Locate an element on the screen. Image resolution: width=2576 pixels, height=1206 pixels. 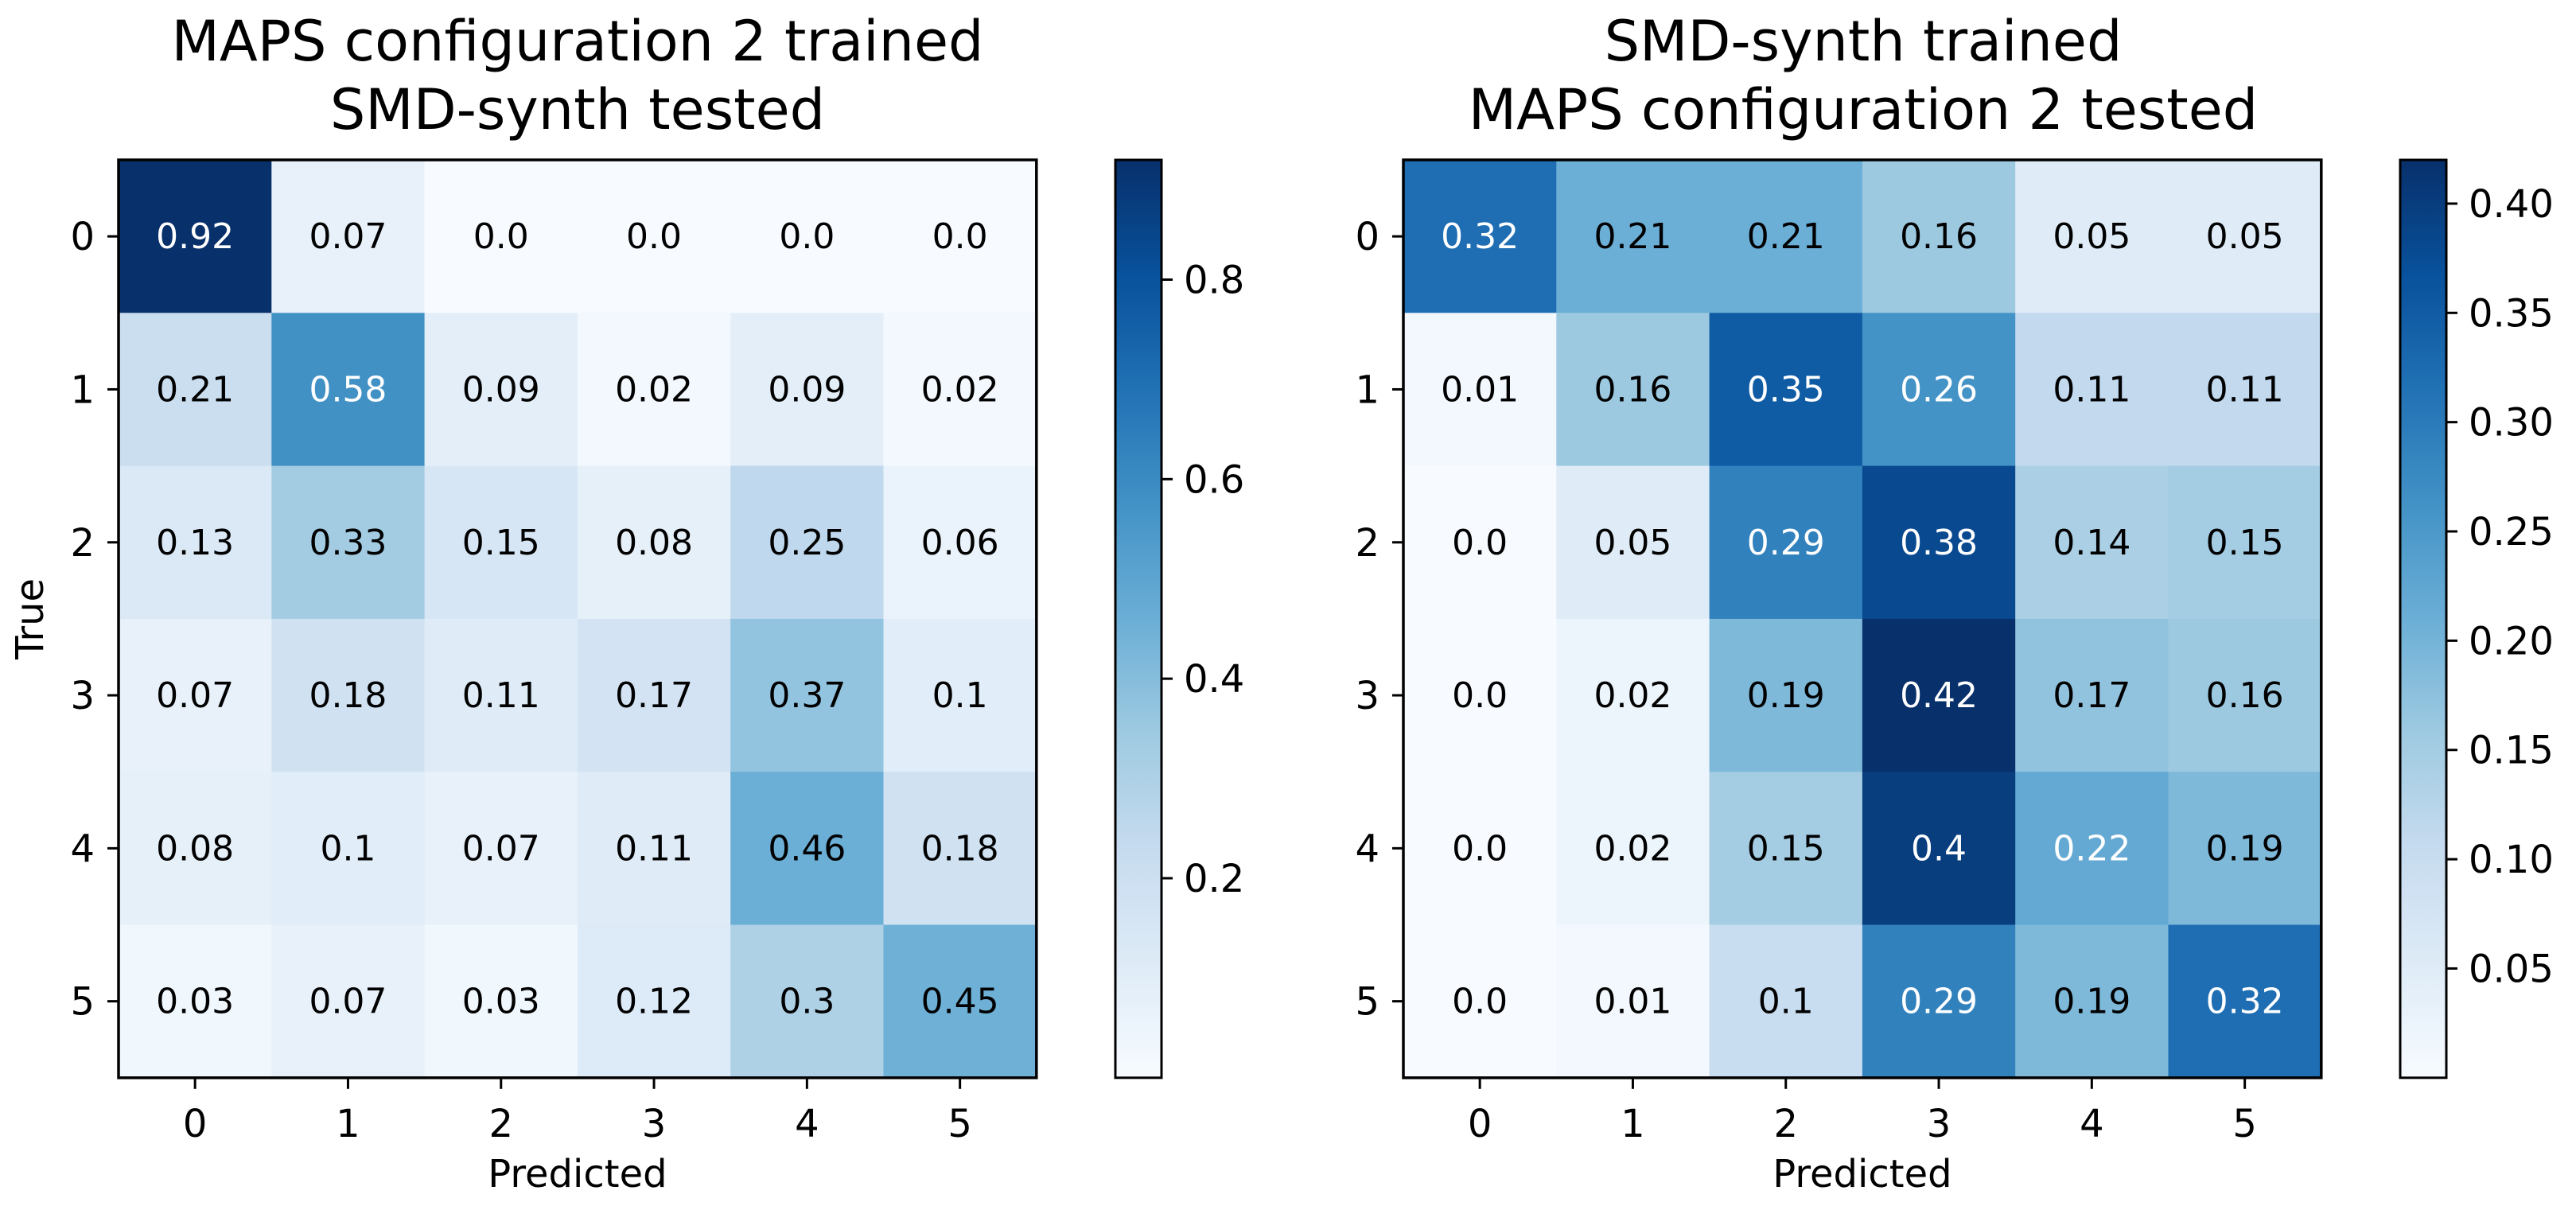
cell-value-label: 0.33 is located at coordinates (348, 543).